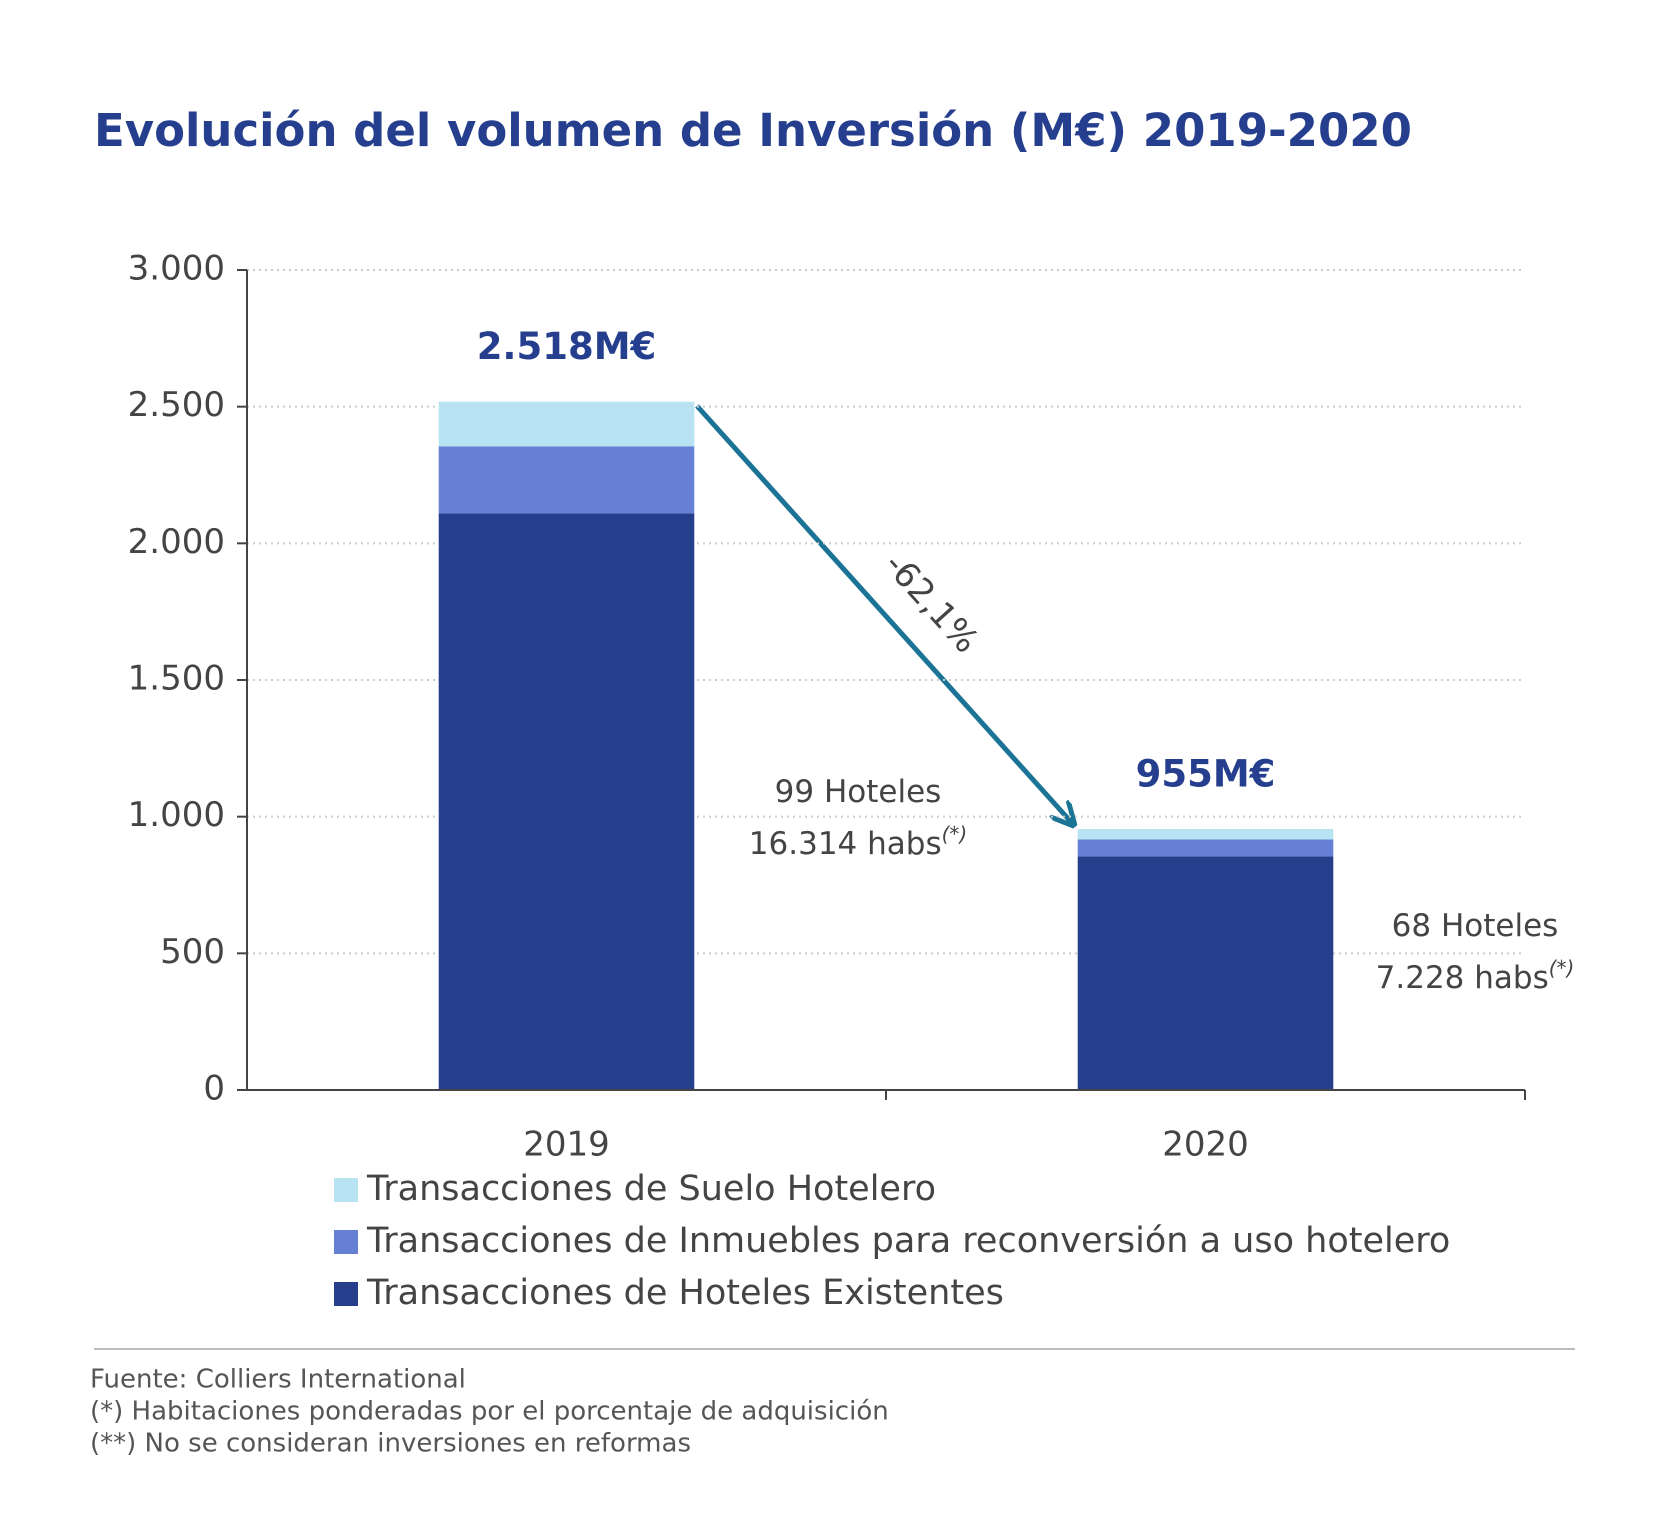 This screenshot has width=1657, height=1516. I want to click on y-tick-label: 2.000, so click(176, 542).